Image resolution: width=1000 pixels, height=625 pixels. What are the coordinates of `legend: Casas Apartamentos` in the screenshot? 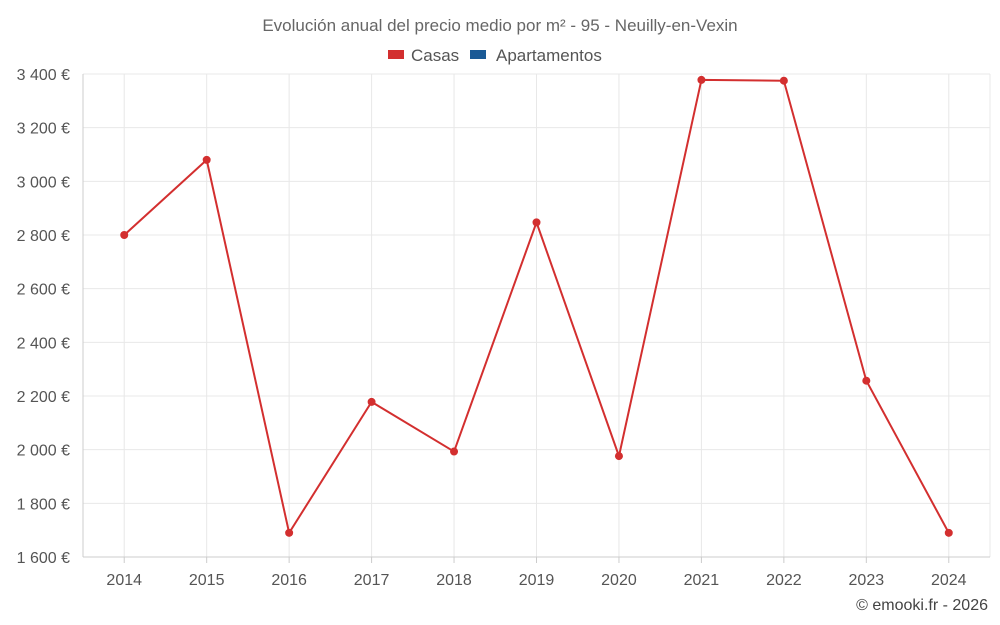 It's located at (495, 55).